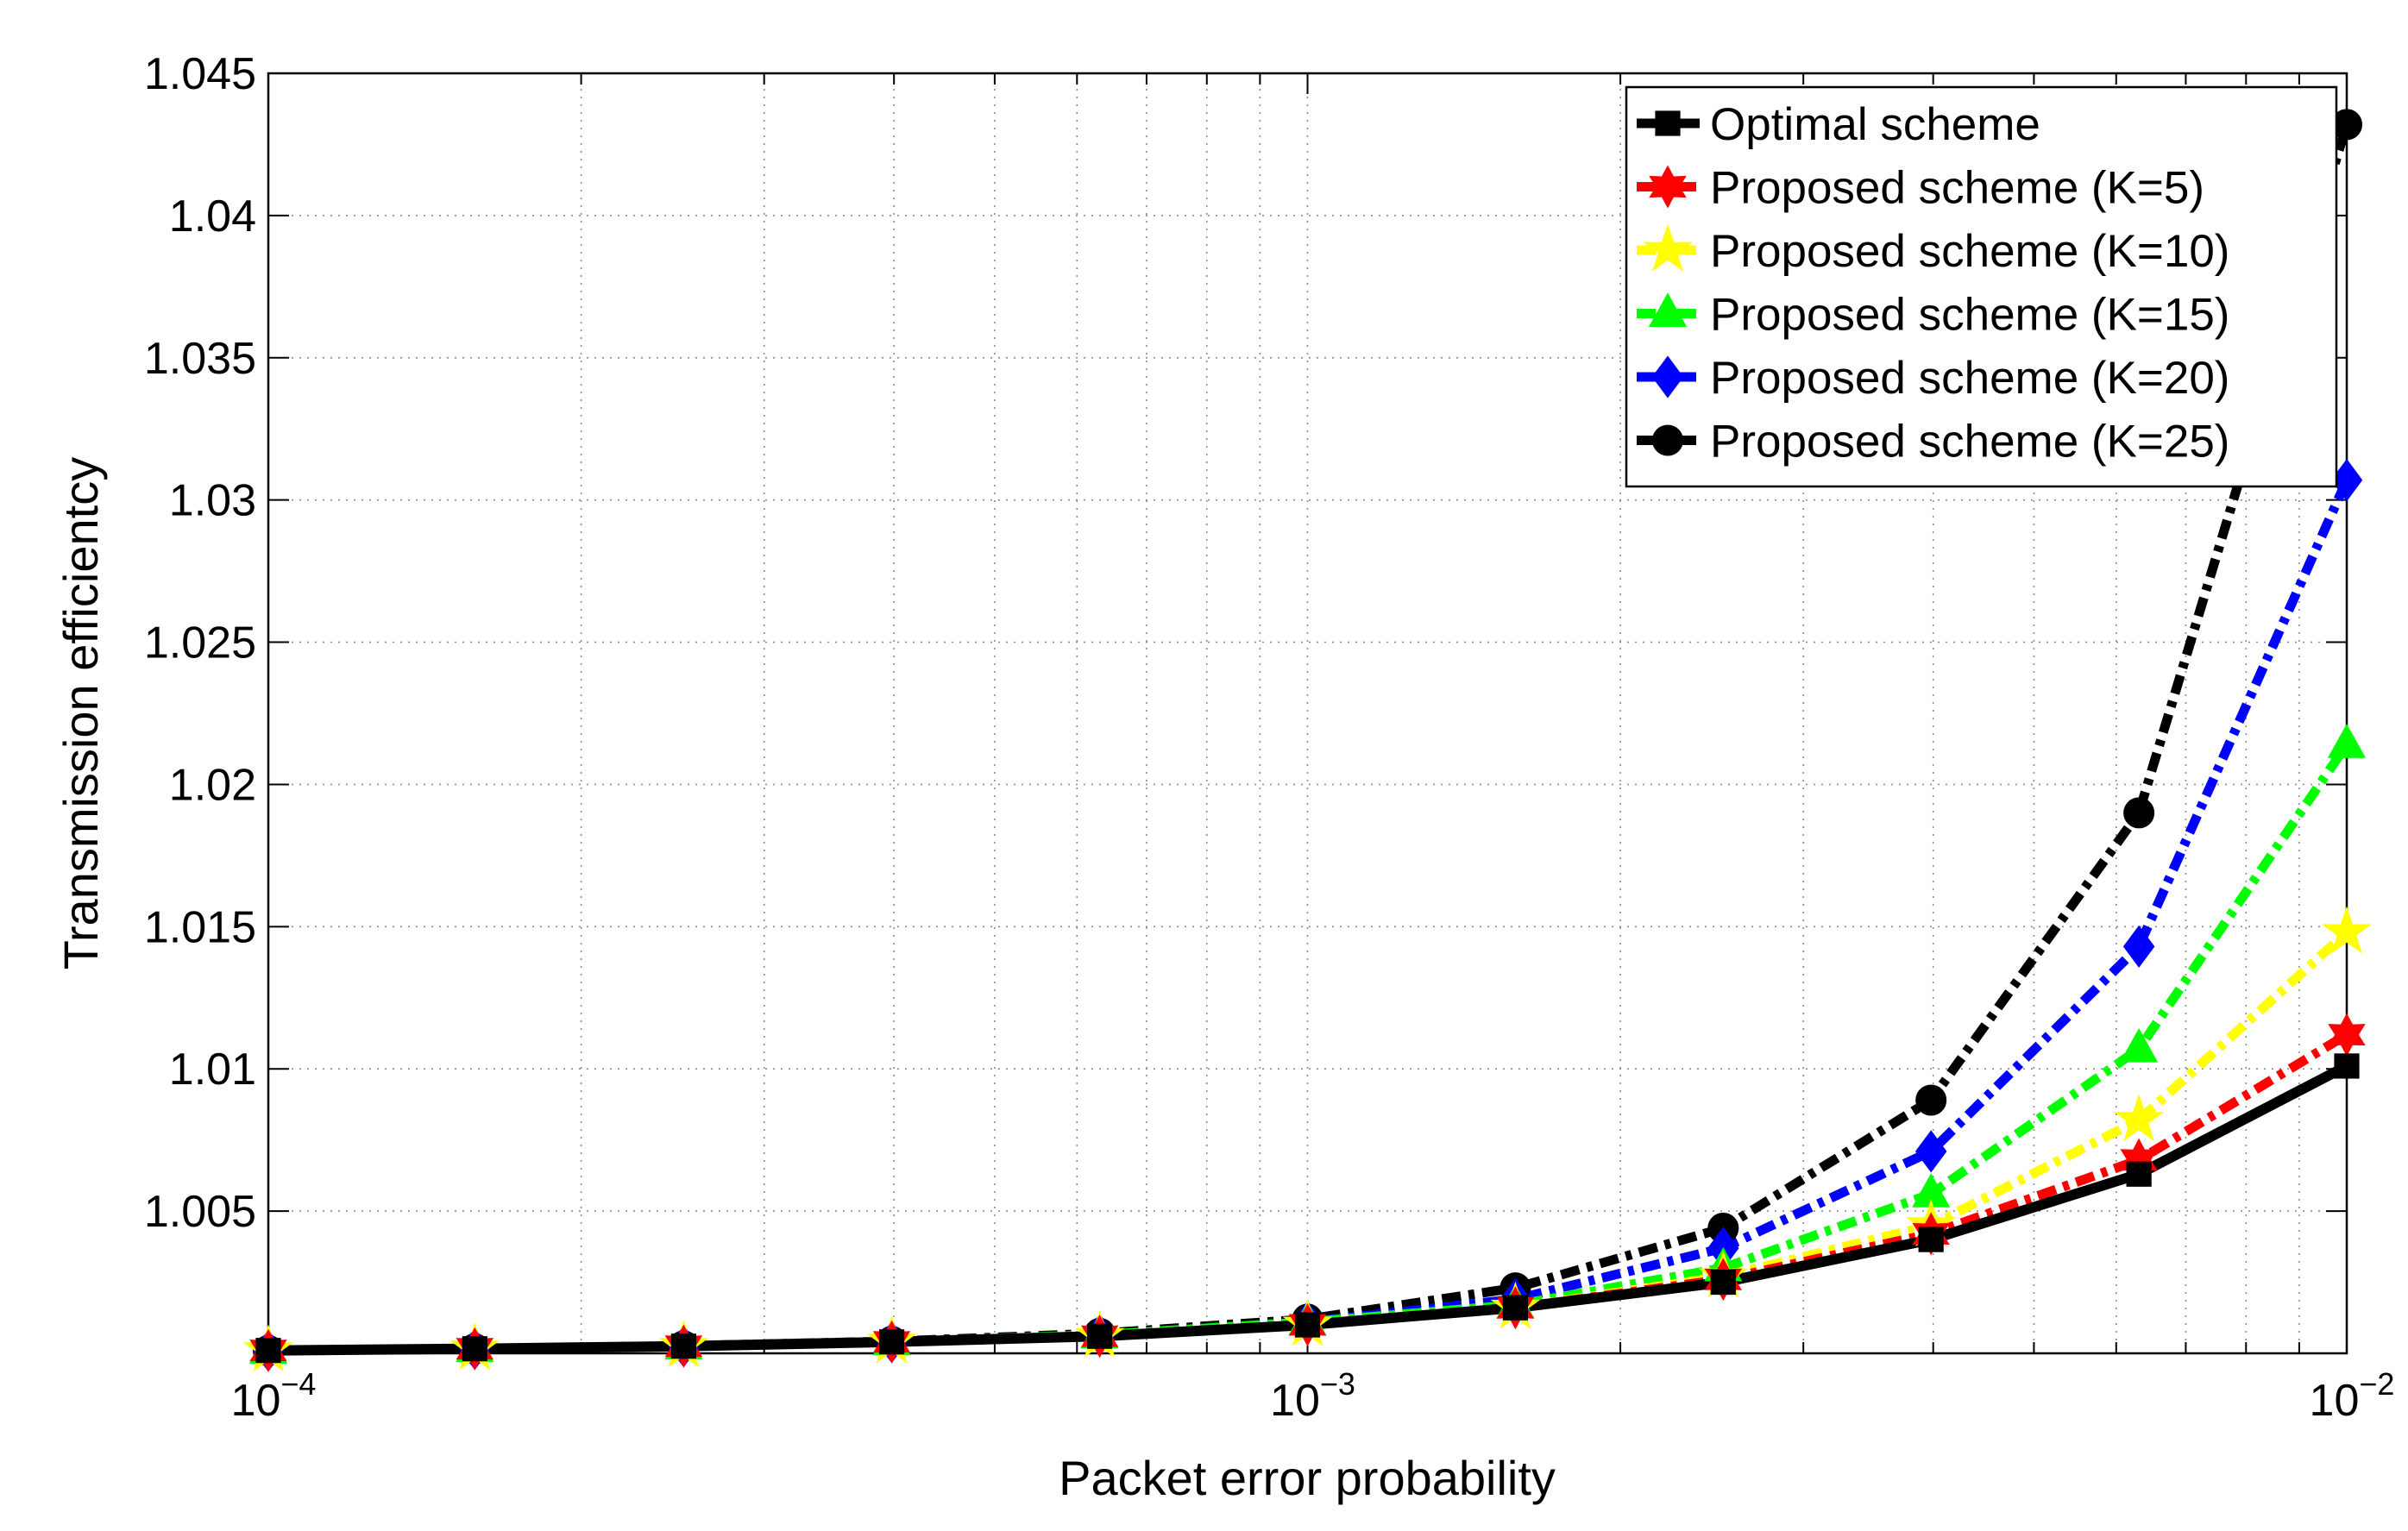  I want to click on legend-label: Proposed scheme (K=5), so click(1957, 188).